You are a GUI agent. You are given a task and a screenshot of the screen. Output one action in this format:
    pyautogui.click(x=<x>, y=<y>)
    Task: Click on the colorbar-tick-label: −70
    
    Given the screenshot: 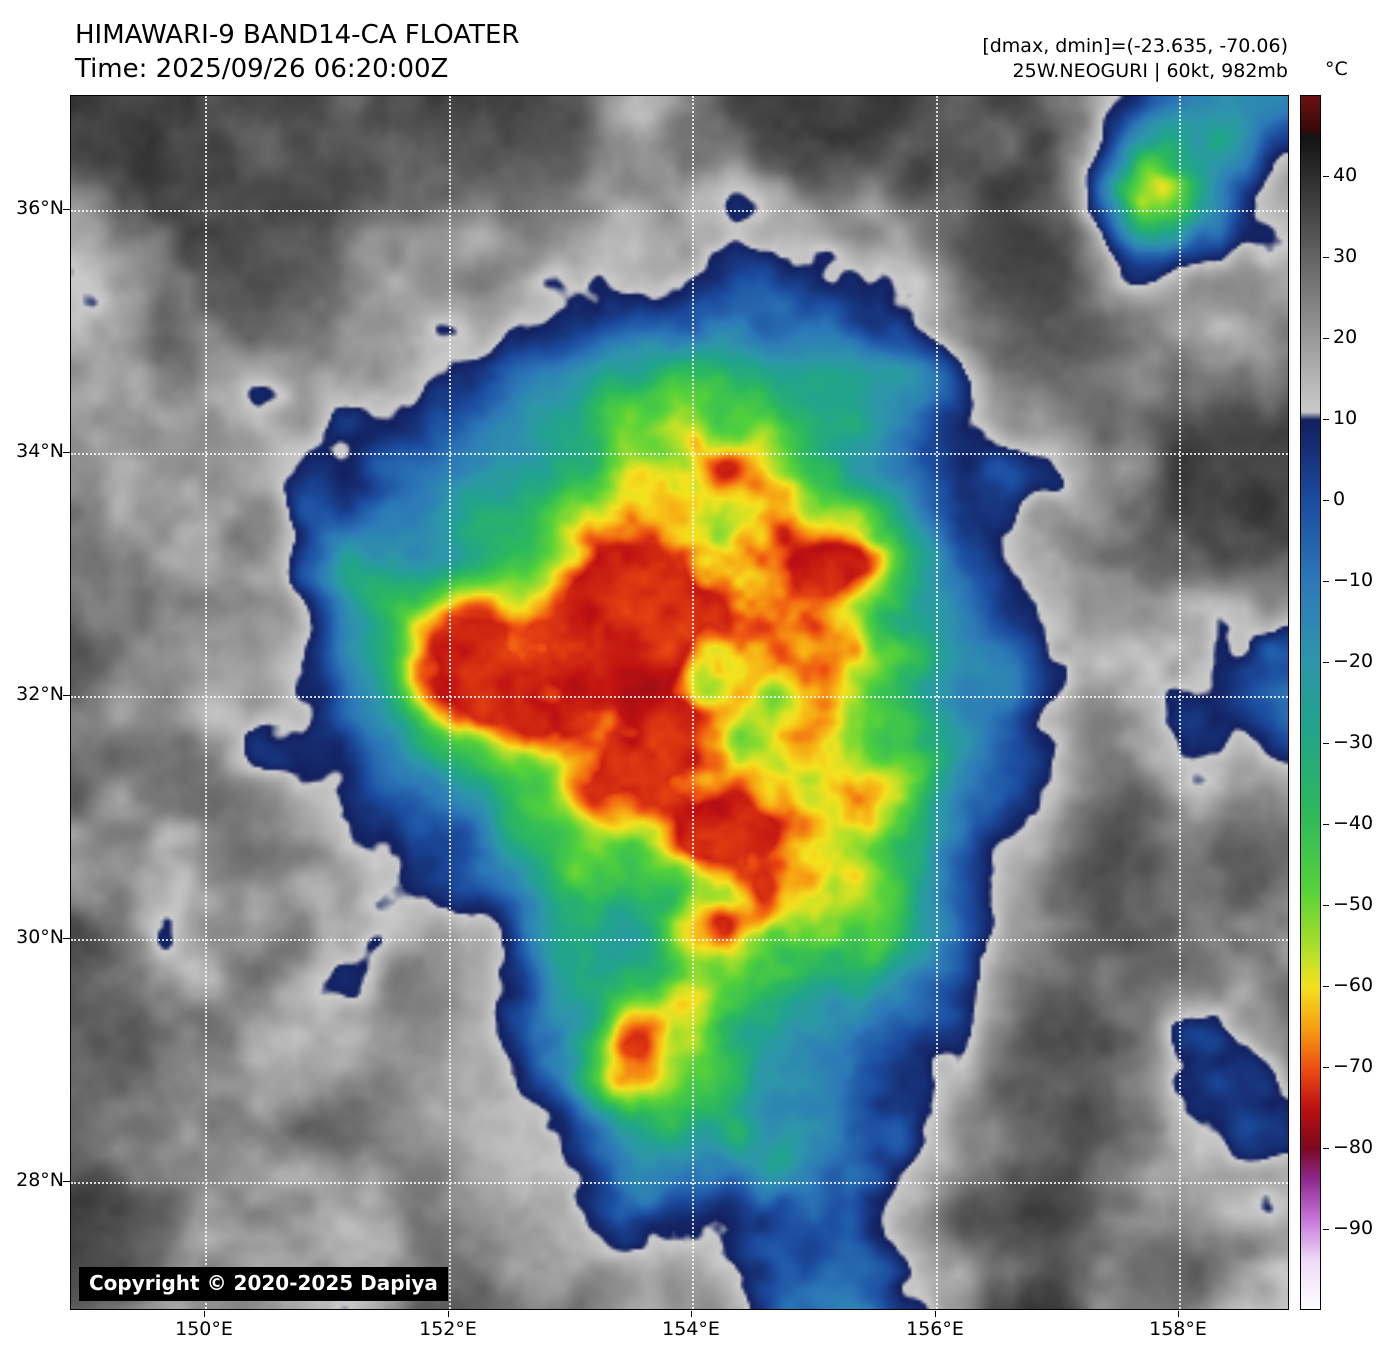 What is the action you would take?
    pyautogui.click(x=1353, y=1066)
    